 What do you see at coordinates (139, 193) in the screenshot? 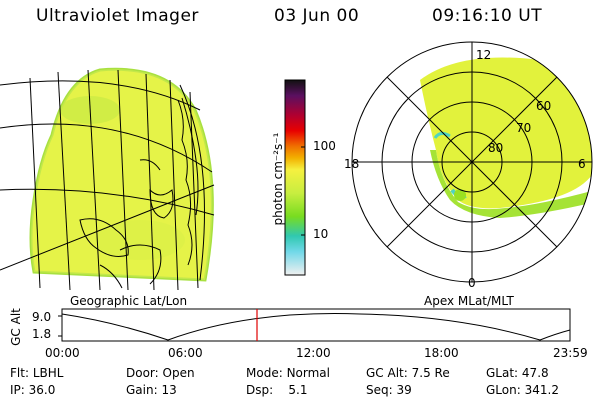
I see `coastlines` at bounding box center [139, 193].